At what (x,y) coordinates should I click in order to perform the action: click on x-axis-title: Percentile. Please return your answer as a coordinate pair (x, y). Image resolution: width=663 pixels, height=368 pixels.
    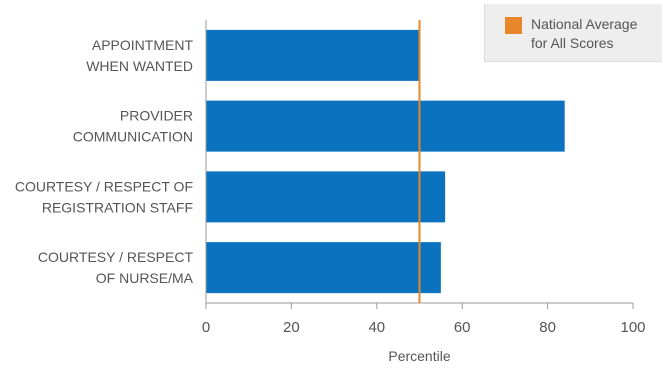
    Looking at the image, I should click on (419, 356).